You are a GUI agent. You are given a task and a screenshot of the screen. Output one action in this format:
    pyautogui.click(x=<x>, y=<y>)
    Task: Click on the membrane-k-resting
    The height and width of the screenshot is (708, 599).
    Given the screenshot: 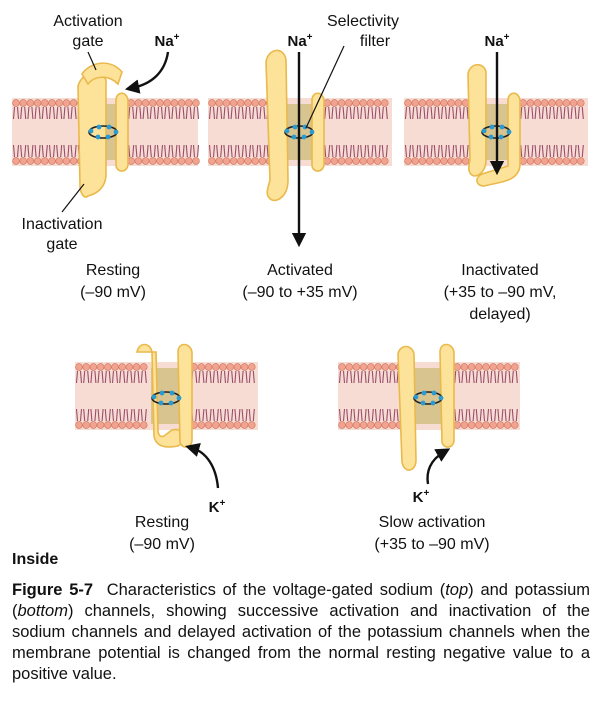 What is the action you would take?
    pyautogui.click(x=166, y=396)
    